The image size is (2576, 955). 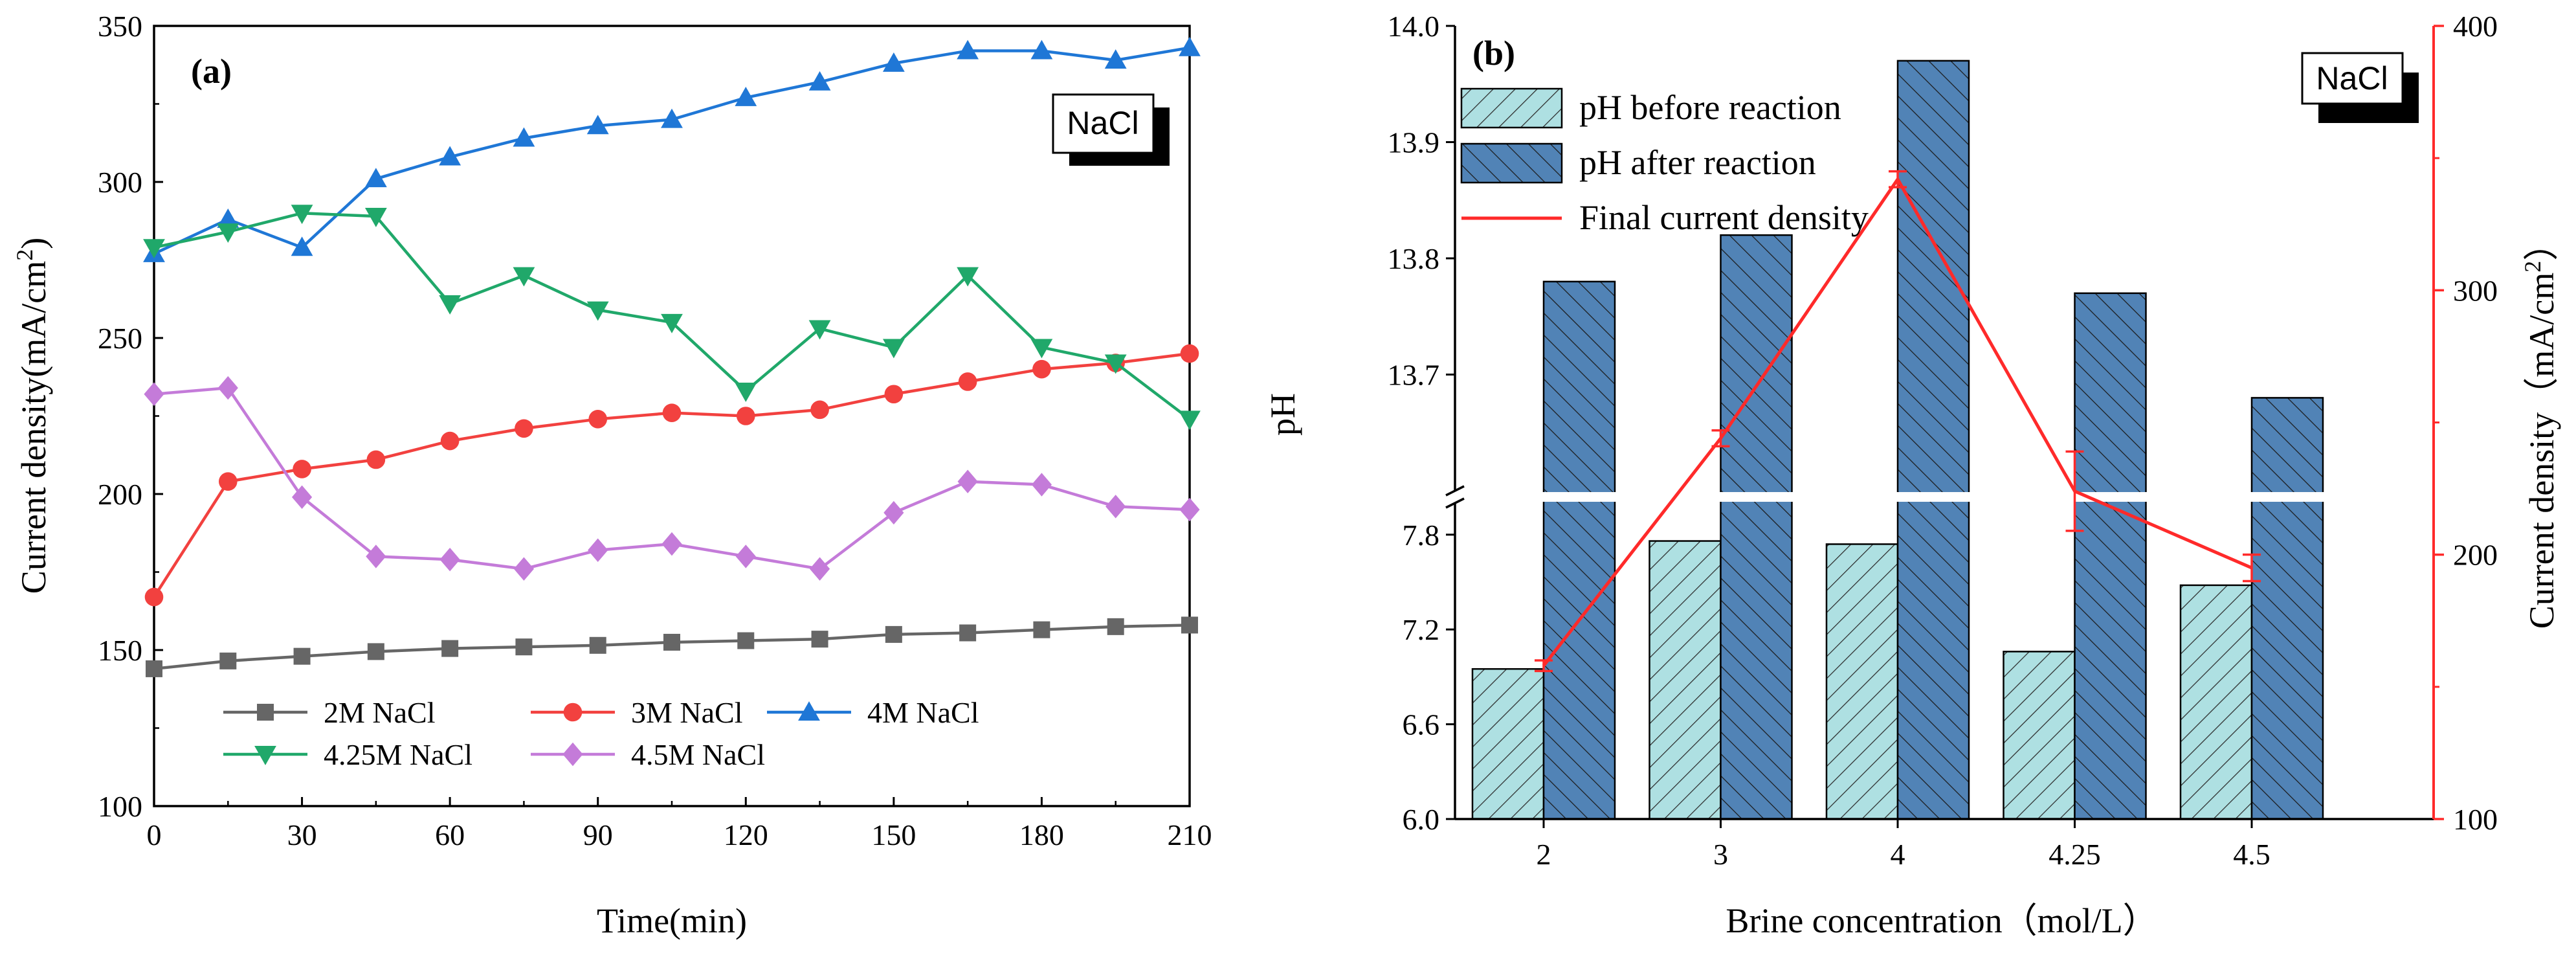 What do you see at coordinates (809, 711) in the screenshot?
I see `legend-marker-4m-nacl` at bounding box center [809, 711].